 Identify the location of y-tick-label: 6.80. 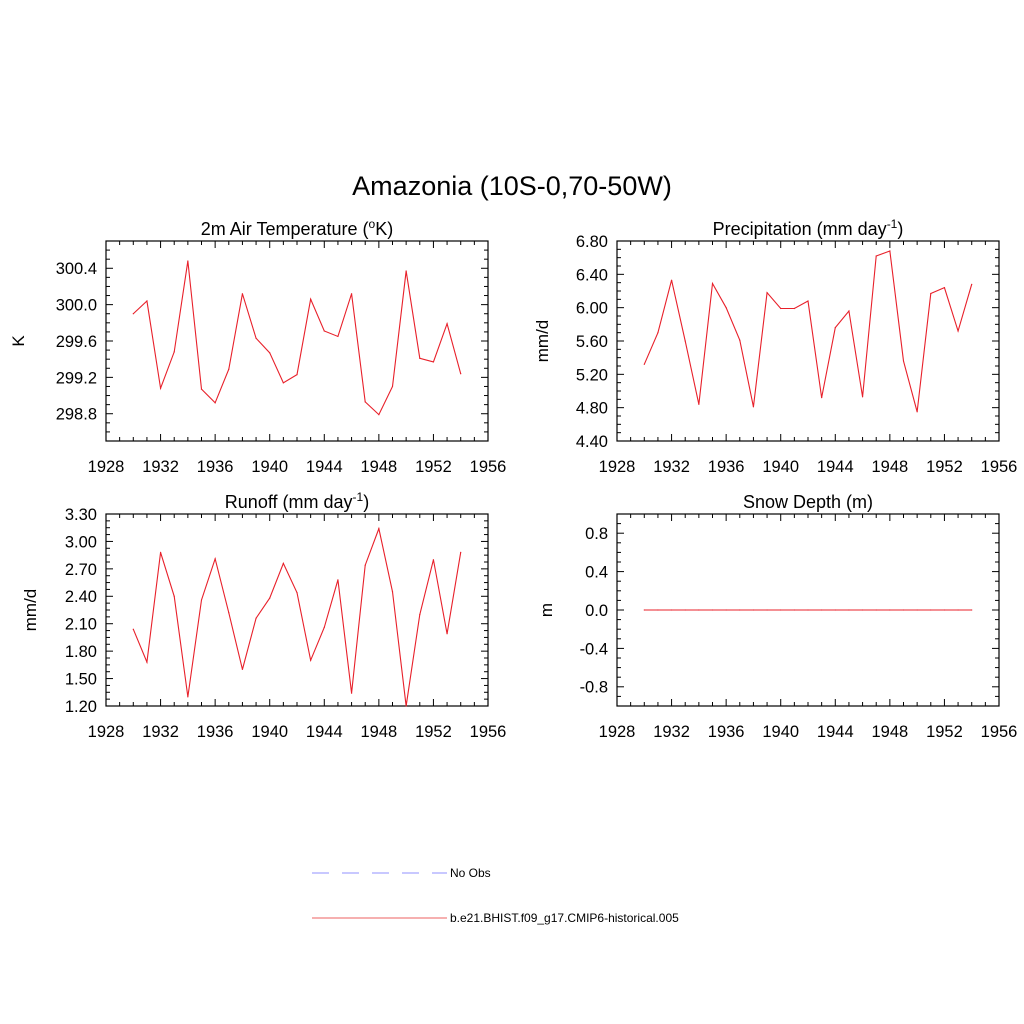
(592, 242).